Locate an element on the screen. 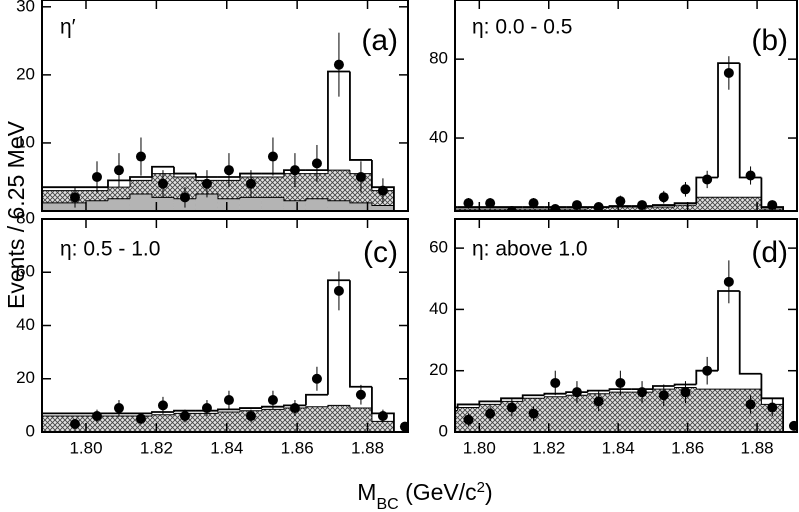 The height and width of the screenshot is (512, 799). y-tick-label: 30 is located at coordinates (25, 7).